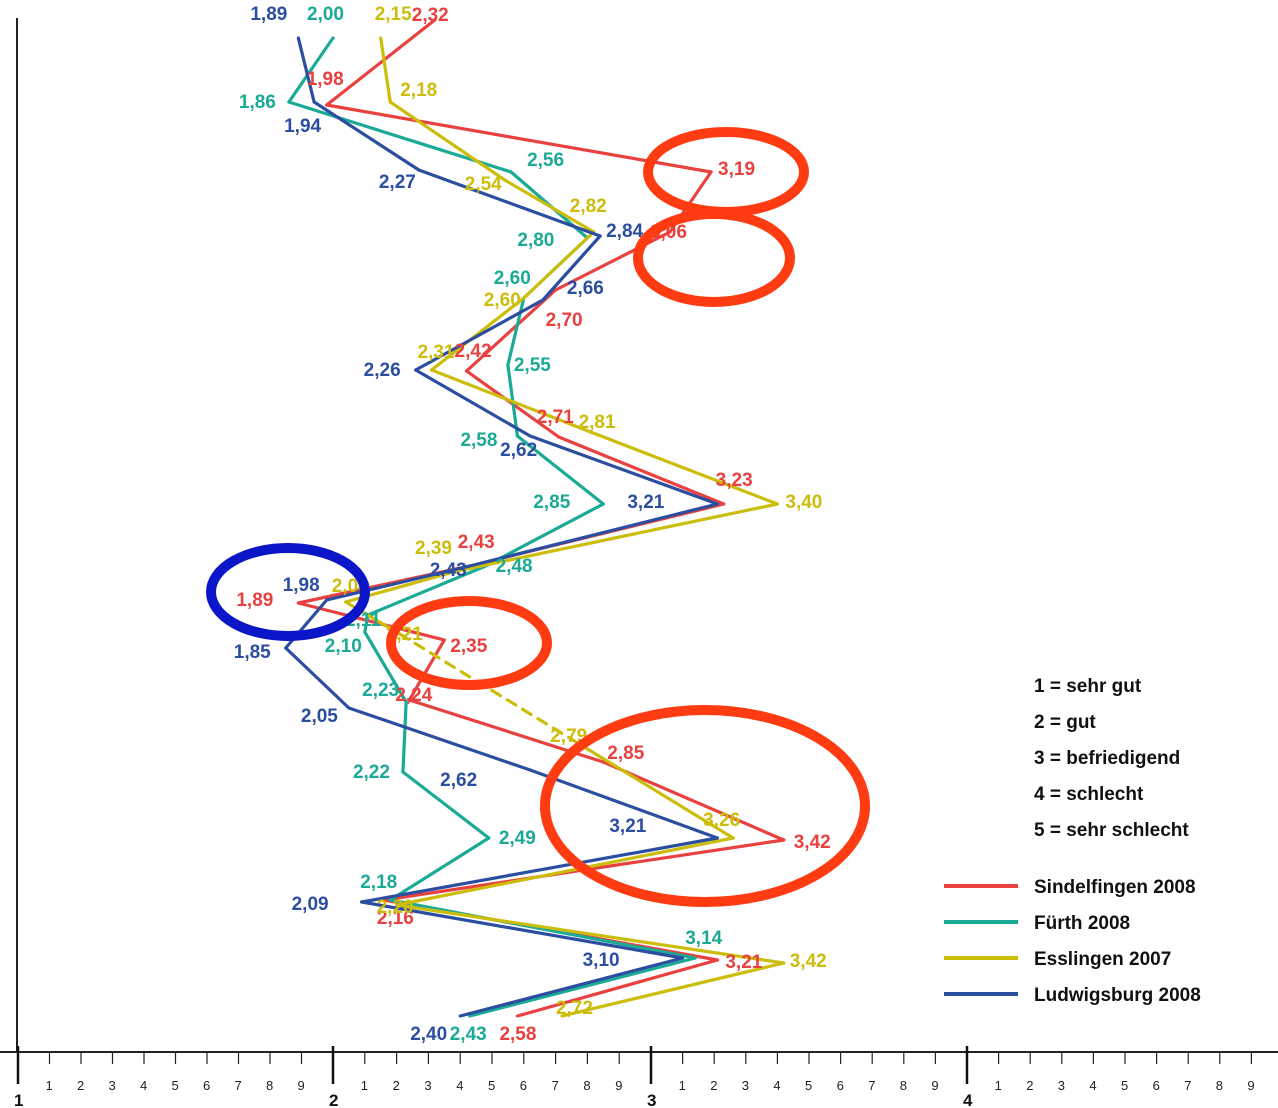  What do you see at coordinates (257, 102) in the screenshot?
I see `data-label: 1,86` at bounding box center [257, 102].